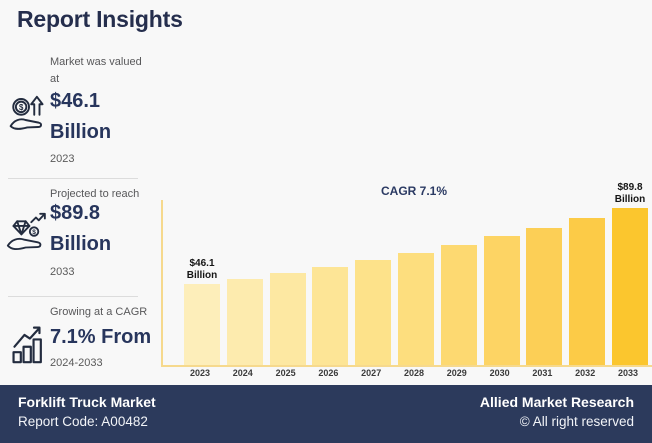  I want to click on x-tick-2026: 2026, so click(328, 373).